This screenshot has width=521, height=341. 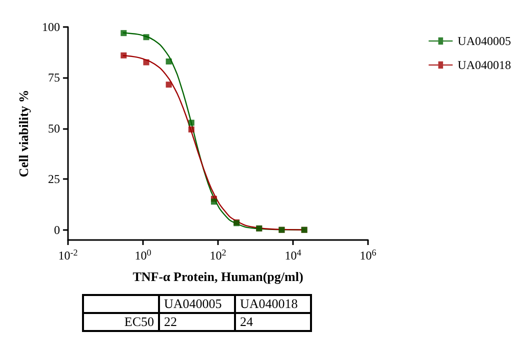 What do you see at coordinates (273, 322) in the screenshot?
I see `text: 24` at bounding box center [273, 322].